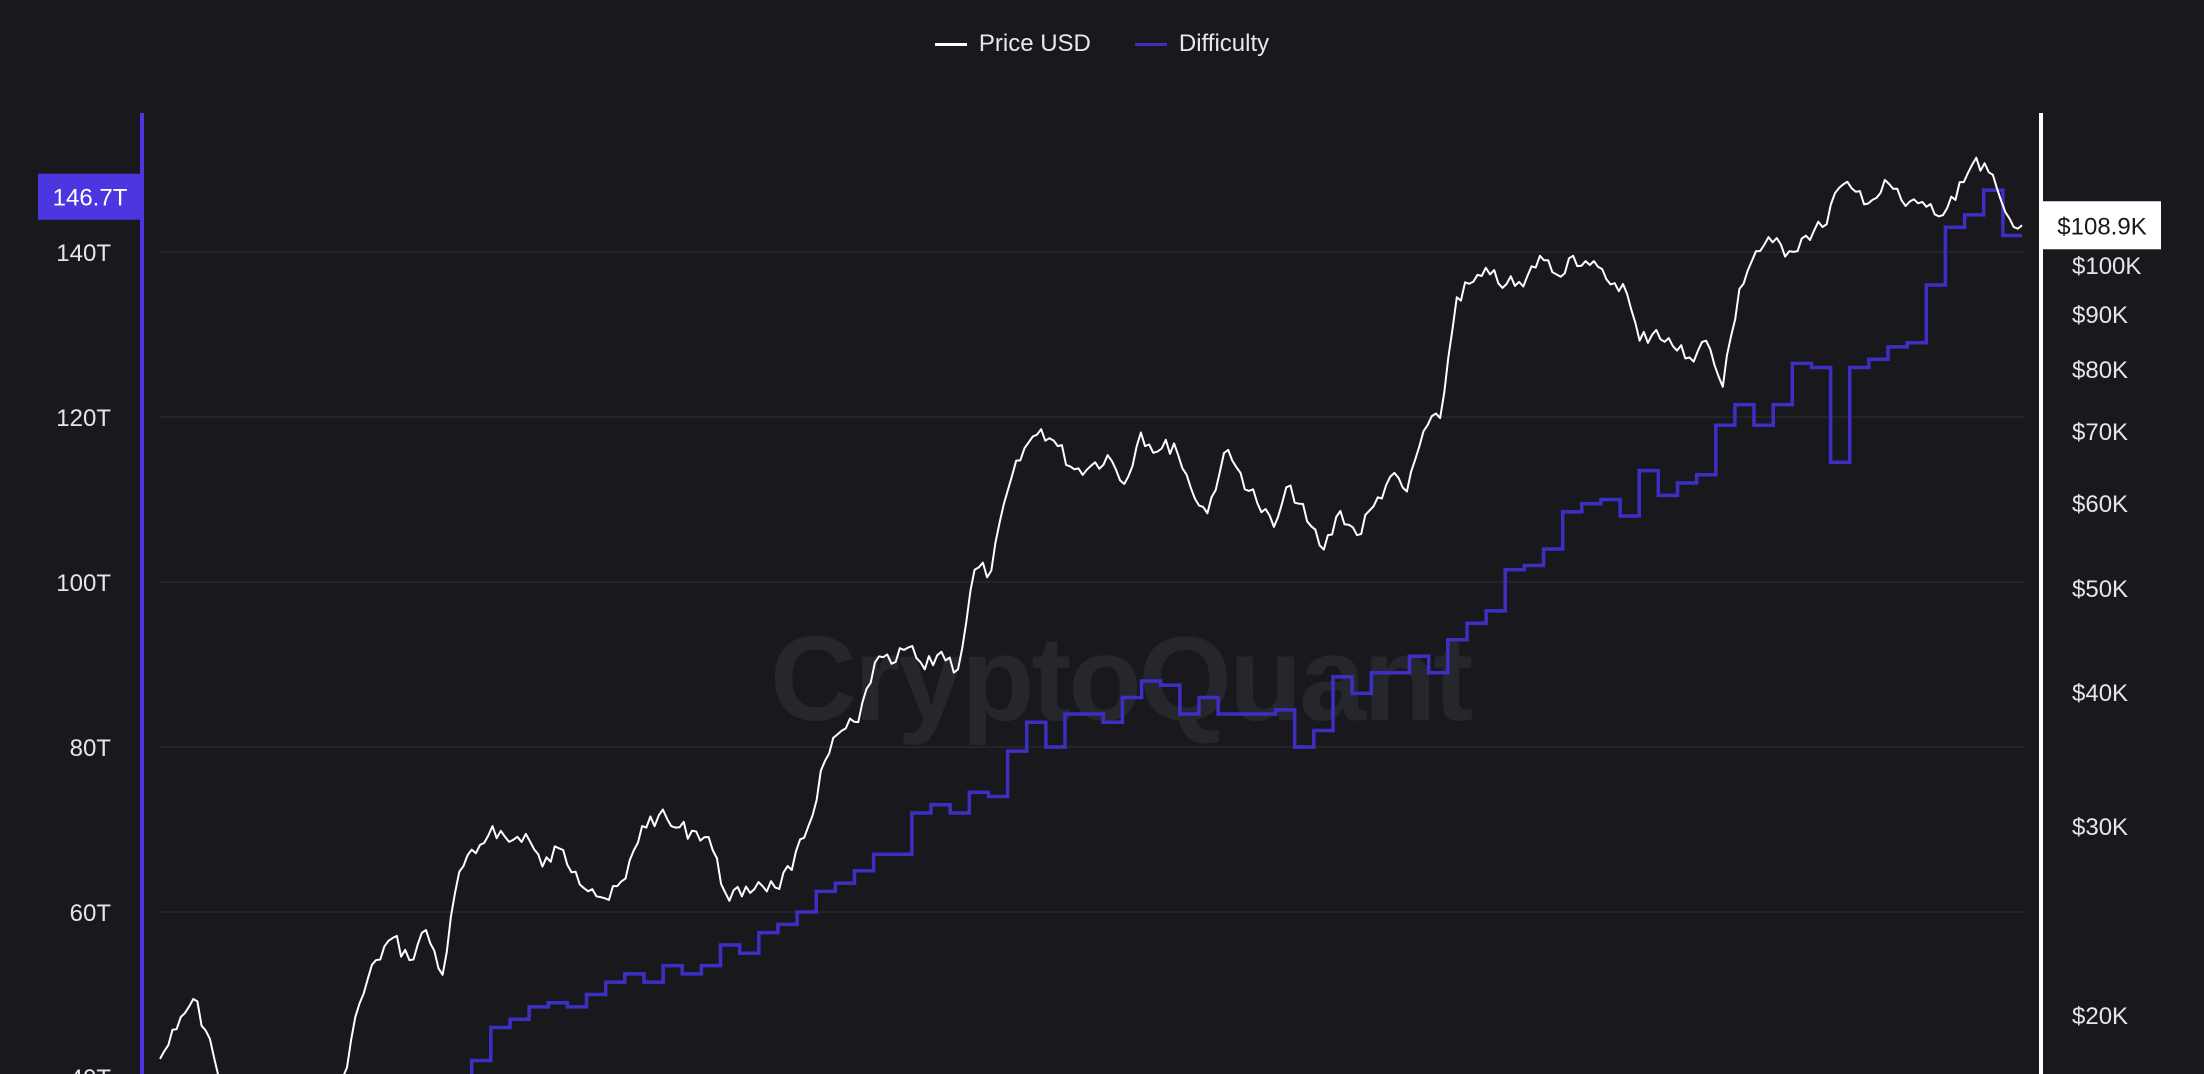 Image resolution: width=2204 pixels, height=1074 pixels. I want to click on right-axis-tick-label: $60K, so click(2100, 504).